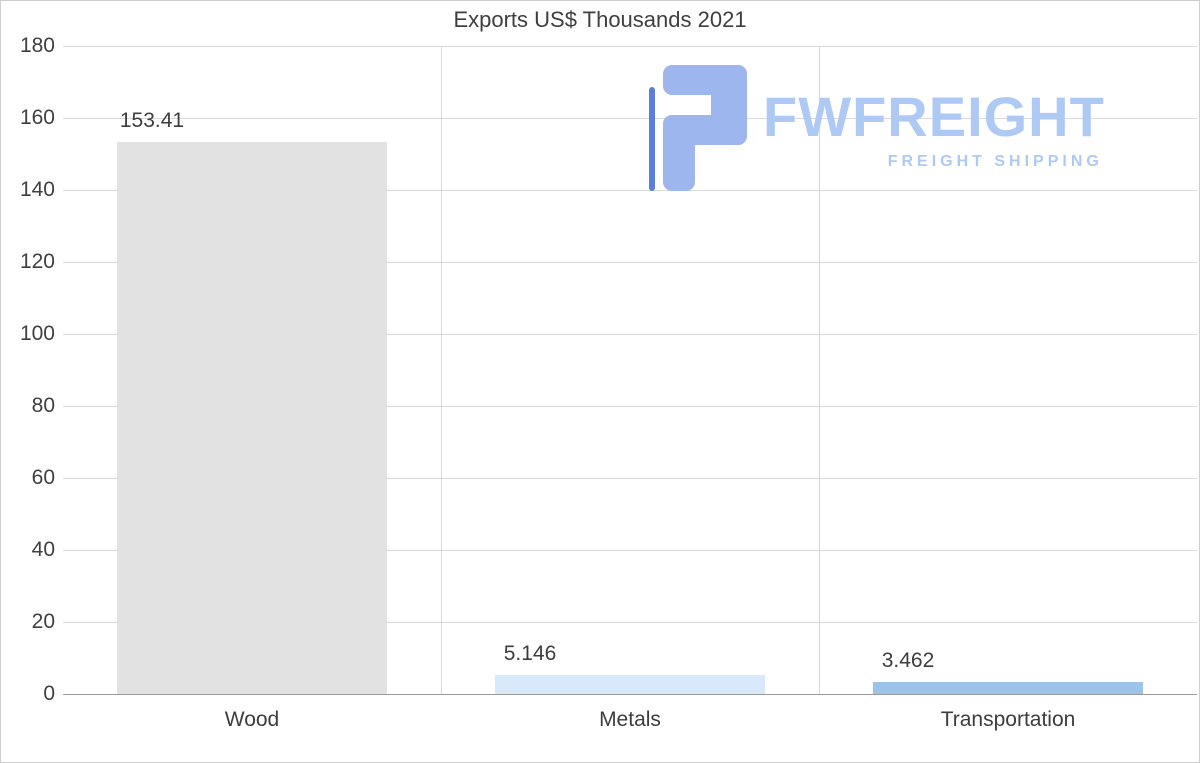  What do you see at coordinates (43, 477) in the screenshot?
I see `y-axis-tick-label: 60` at bounding box center [43, 477].